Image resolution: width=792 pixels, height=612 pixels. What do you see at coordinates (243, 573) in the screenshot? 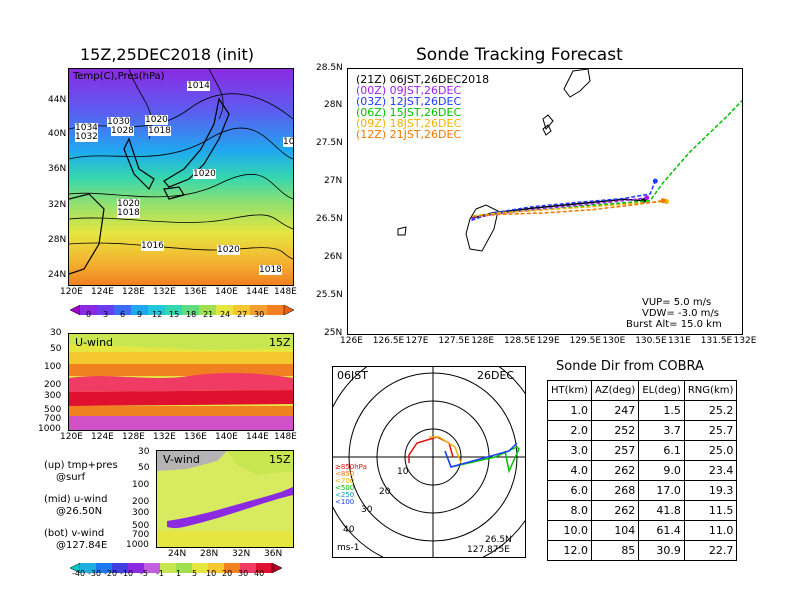
I see `wind-cbar-tick: 30` at bounding box center [243, 573].